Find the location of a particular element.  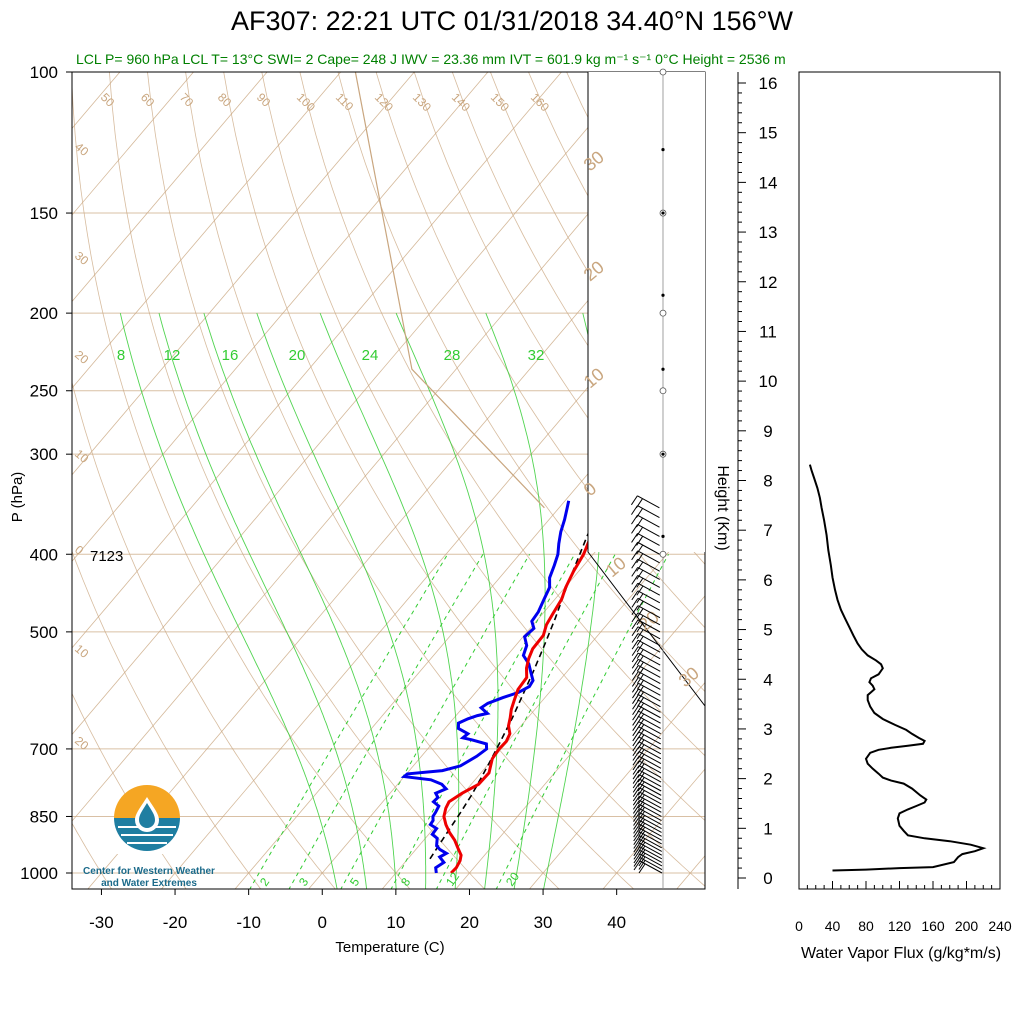

isotherm-line is located at coordinates (580, 742).